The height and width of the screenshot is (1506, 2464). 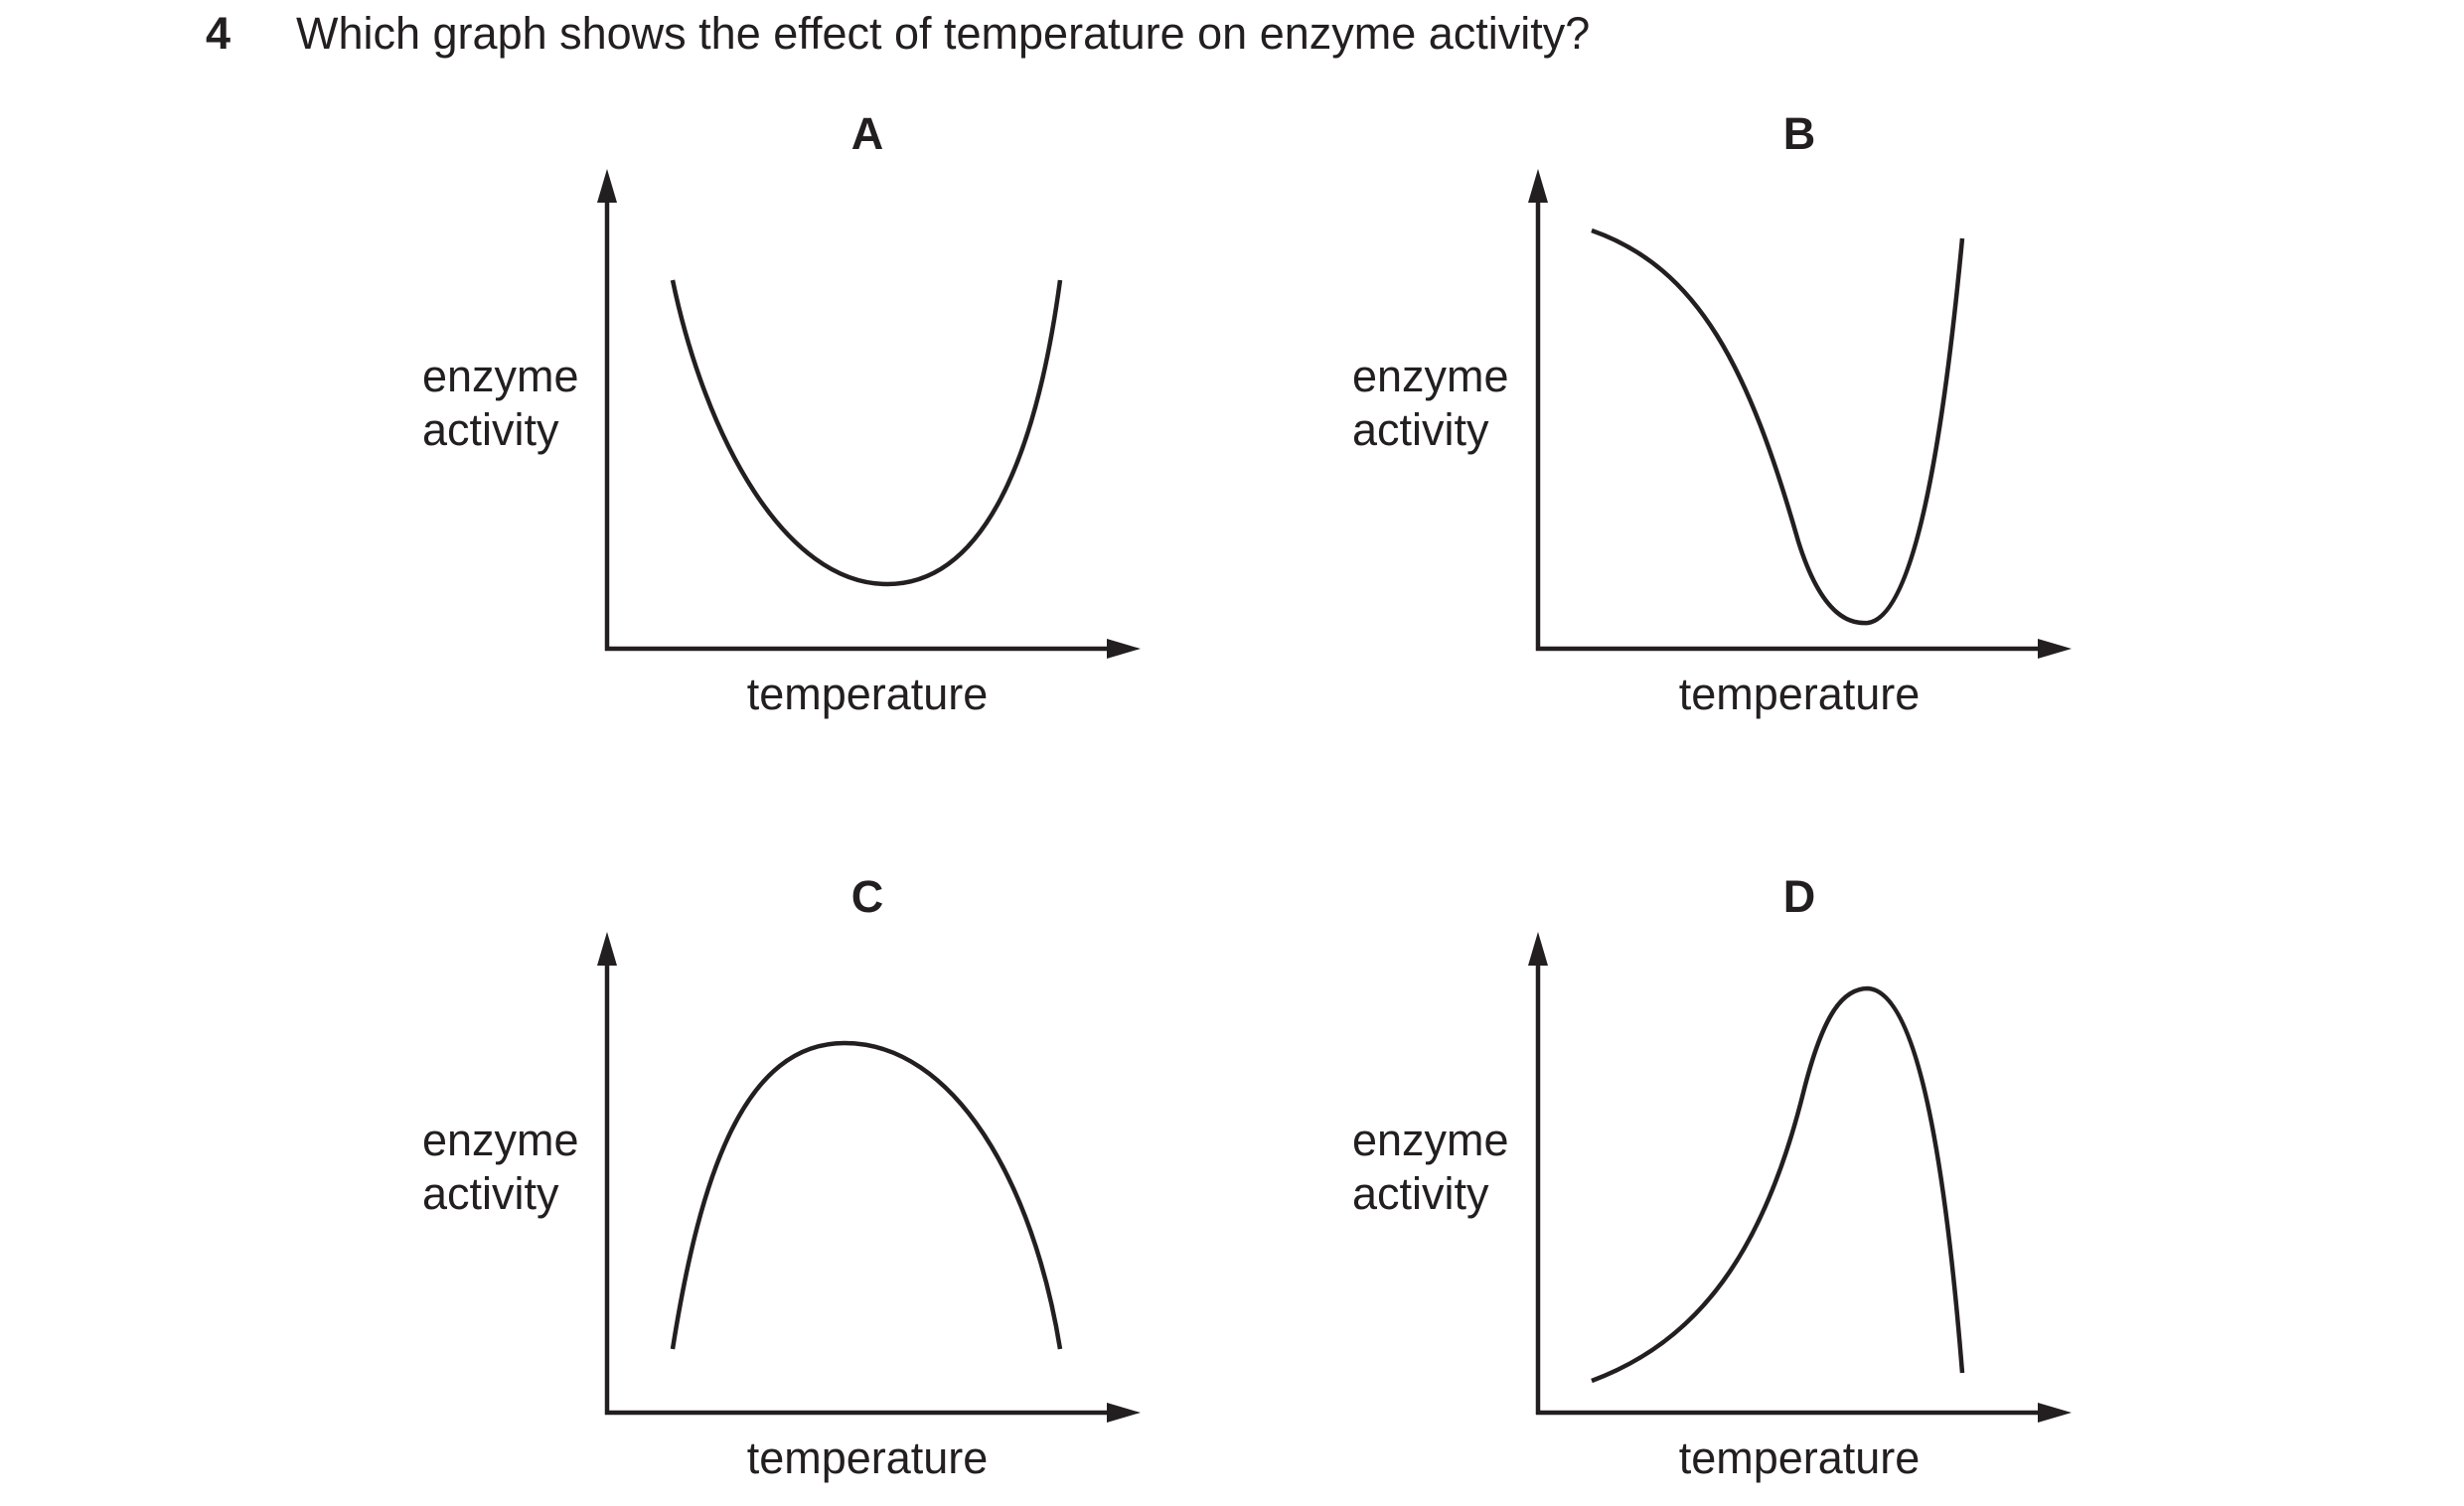 I want to click on graph-c-y-axis-arrow-icon, so click(x=607, y=949).